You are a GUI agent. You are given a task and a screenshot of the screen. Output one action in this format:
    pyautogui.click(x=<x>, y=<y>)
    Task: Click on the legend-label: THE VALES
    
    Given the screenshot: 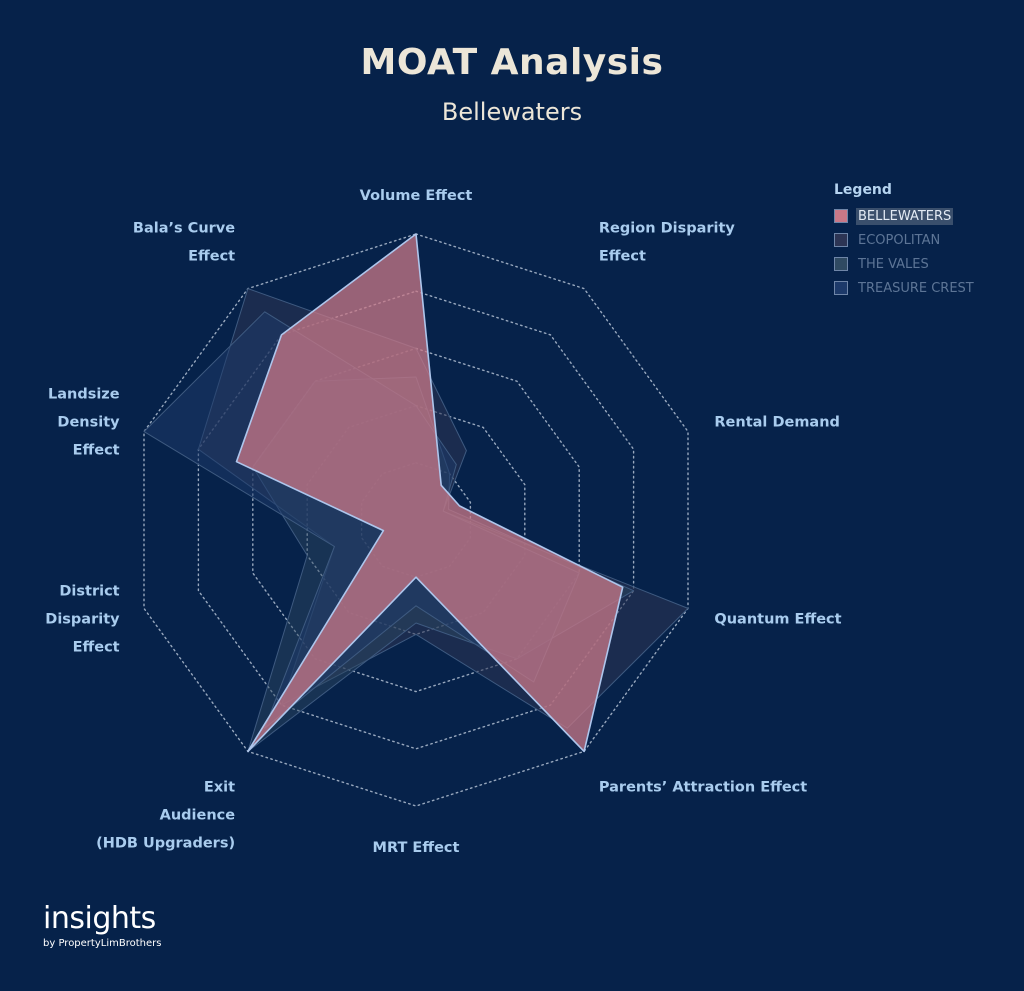 What is the action you would take?
    pyautogui.click(x=893, y=264)
    